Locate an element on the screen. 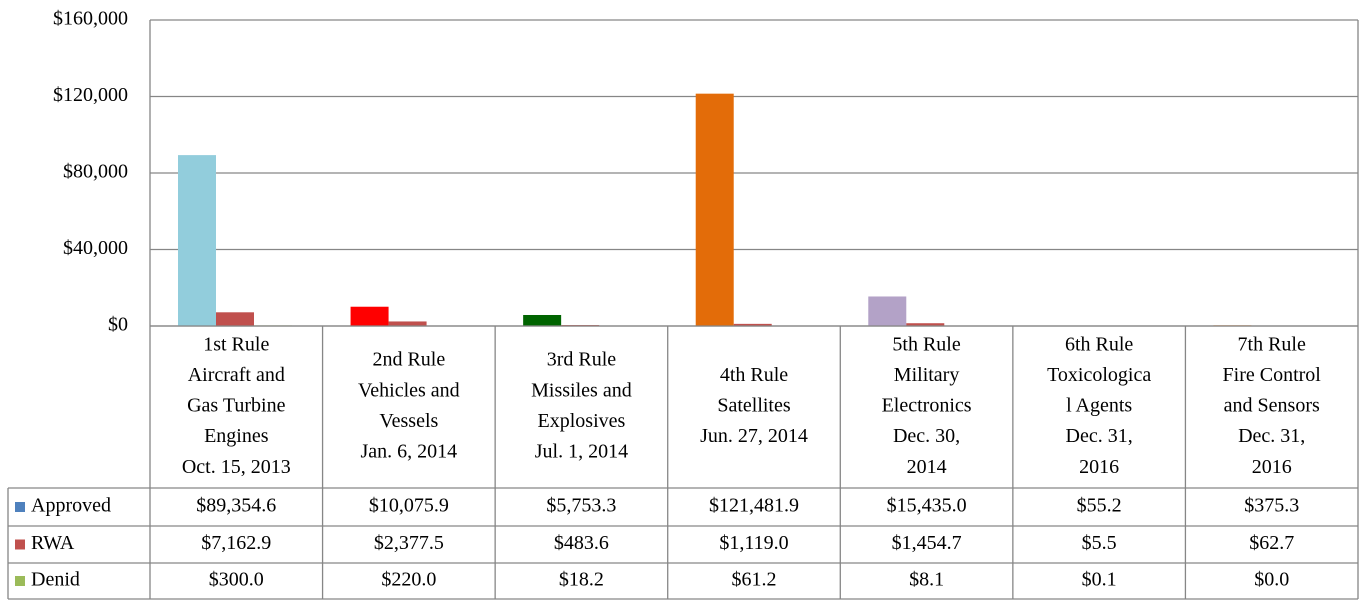 Image resolution: width=1361 pixels, height=600 pixels. category-label: 5th Rule is located at coordinates (926, 344).